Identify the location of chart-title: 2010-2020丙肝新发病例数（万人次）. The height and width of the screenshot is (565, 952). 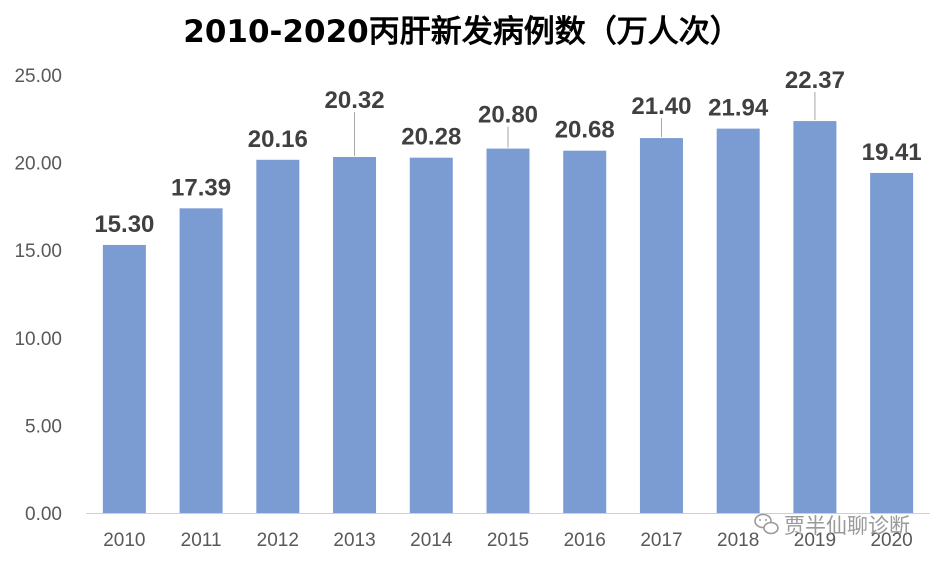
(461, 32).